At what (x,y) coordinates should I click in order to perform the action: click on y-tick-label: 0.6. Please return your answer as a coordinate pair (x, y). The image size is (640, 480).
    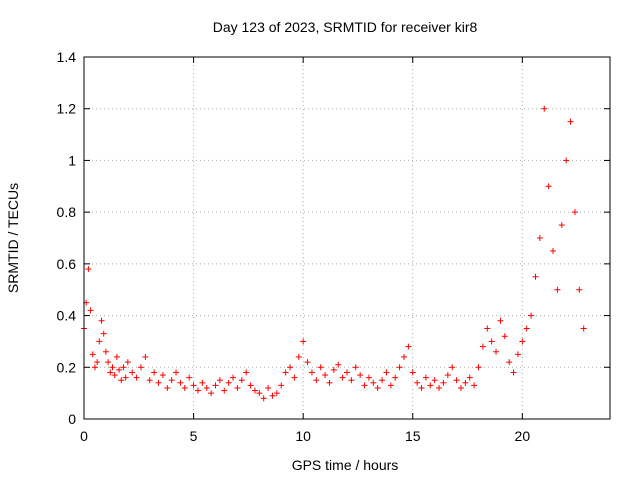
    Looking at the image, I should click on (67, 264).